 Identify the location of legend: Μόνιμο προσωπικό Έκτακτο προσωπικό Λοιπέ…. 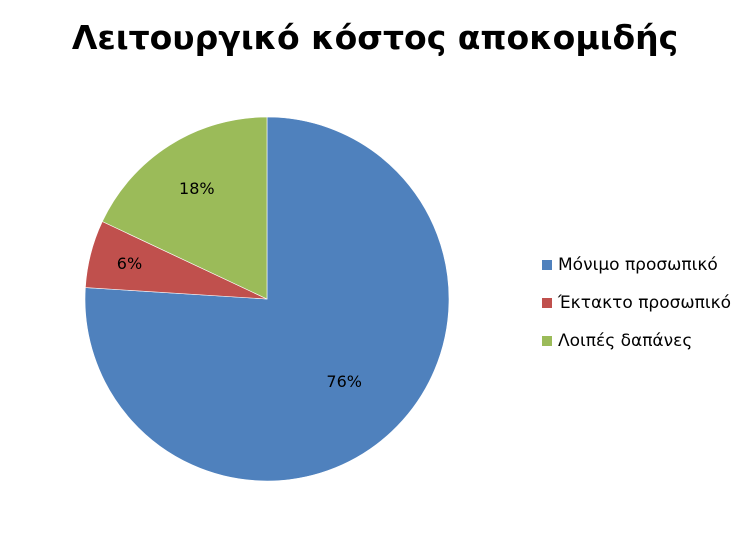
(636, 303).